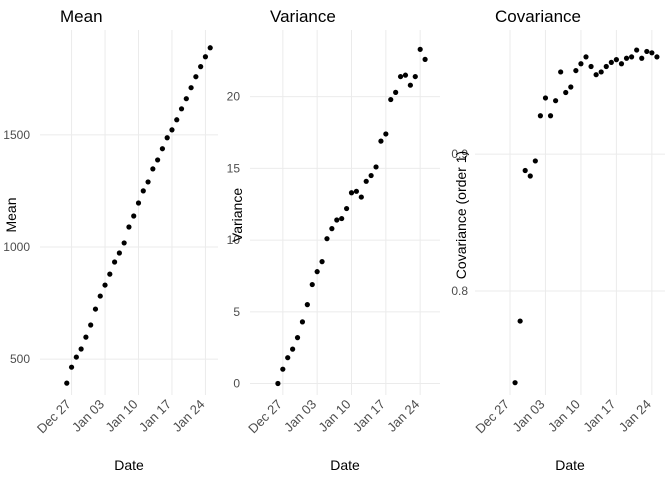 The height and width of the screenshot is (480, 672). Describe the element at coordinates (538, 16) in the screenshot. I see `panel-title: Covariance` at that location.